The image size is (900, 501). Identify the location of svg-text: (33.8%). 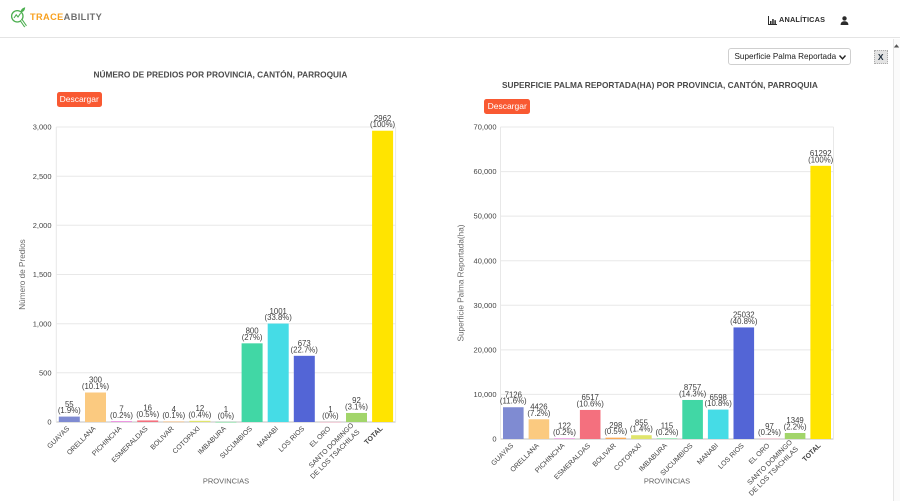
(279, 317).